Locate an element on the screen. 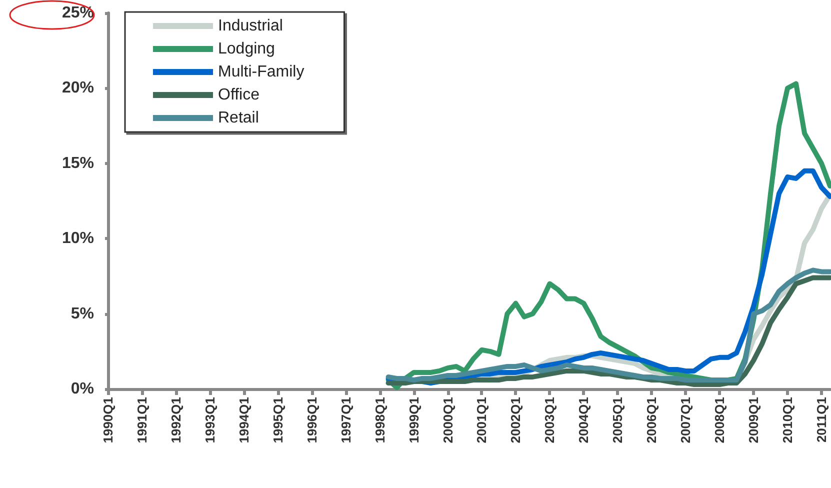  x-tick-label: 2009Q1 is located at coordinates (754, 420).